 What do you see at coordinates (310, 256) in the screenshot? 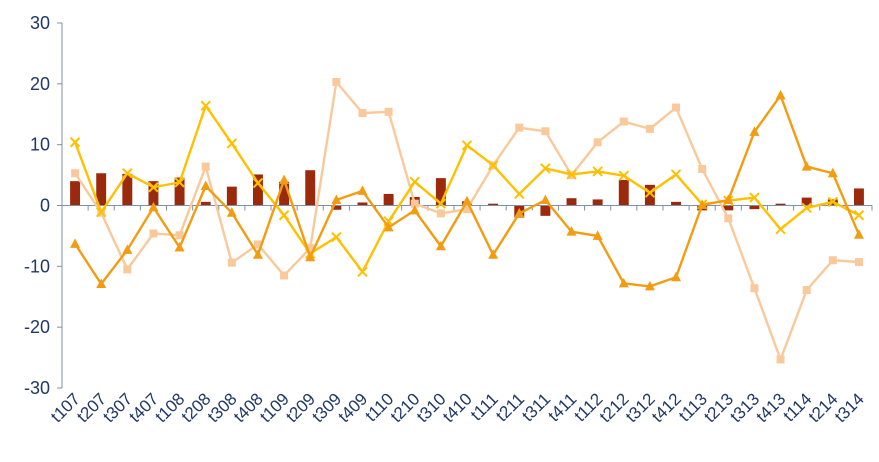
I see `point-triangle-t209` at bounding box center [310, 256].